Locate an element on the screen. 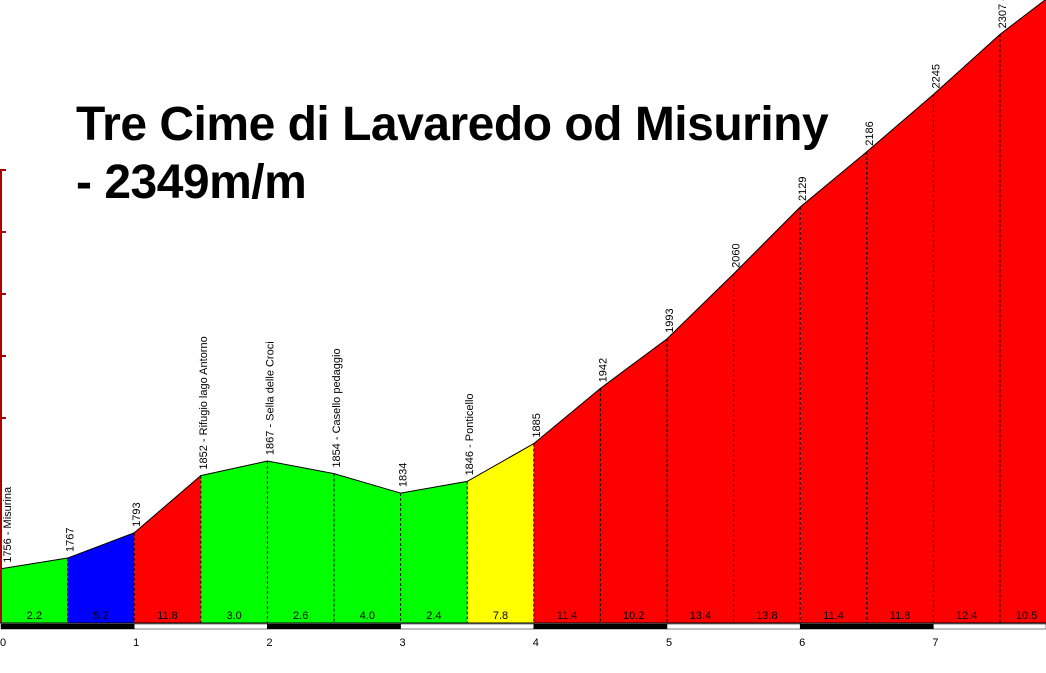  x-tick-label-0: 0 is located at coordinates (3, 643).